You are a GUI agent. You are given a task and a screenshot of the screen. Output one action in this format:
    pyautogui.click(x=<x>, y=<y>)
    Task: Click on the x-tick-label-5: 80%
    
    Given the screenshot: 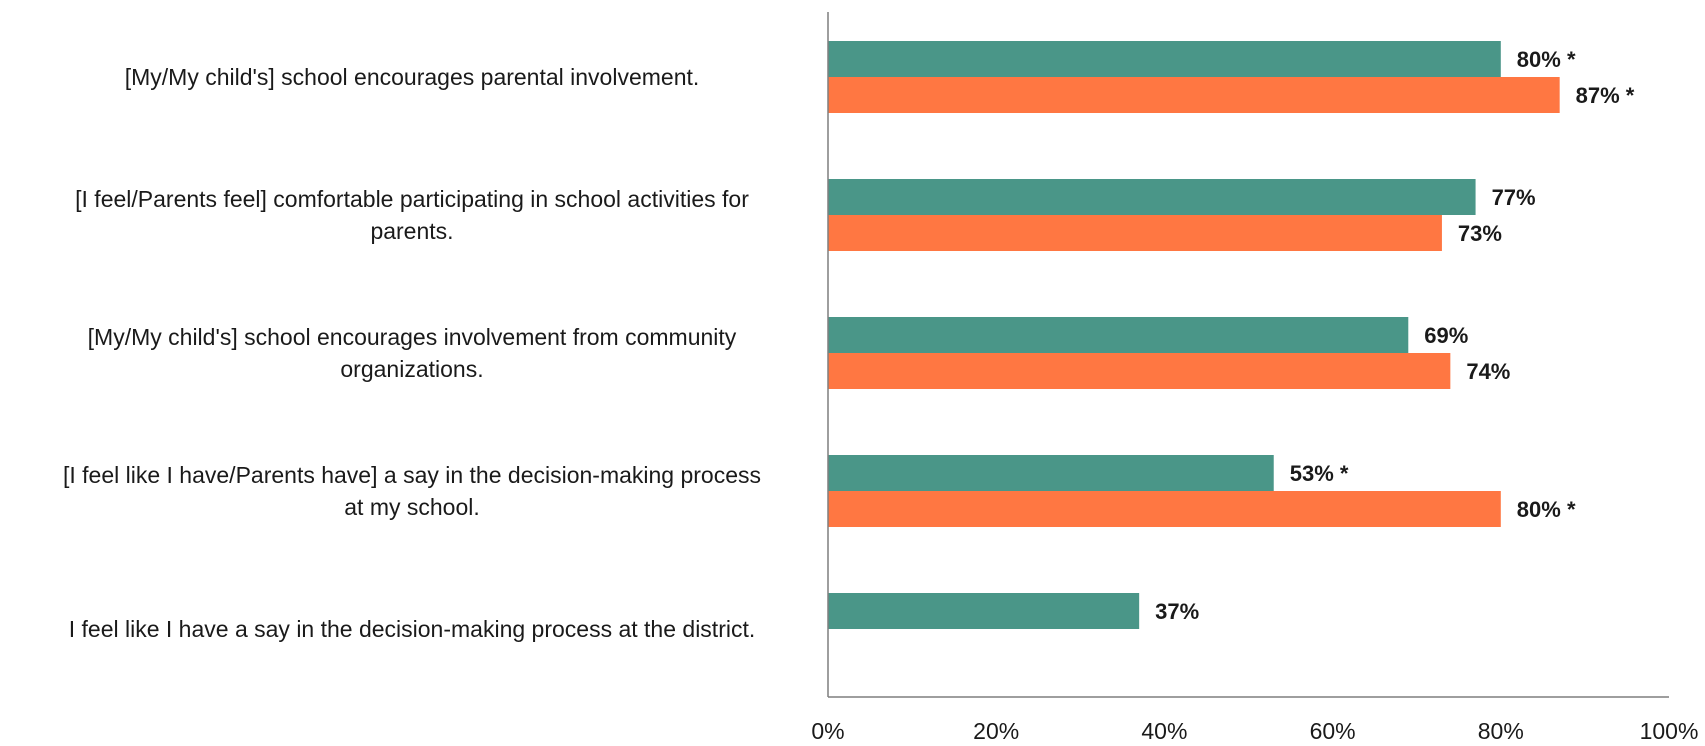 What is the action you would take?
    pyautogui.click(x=1501, y=731)
    